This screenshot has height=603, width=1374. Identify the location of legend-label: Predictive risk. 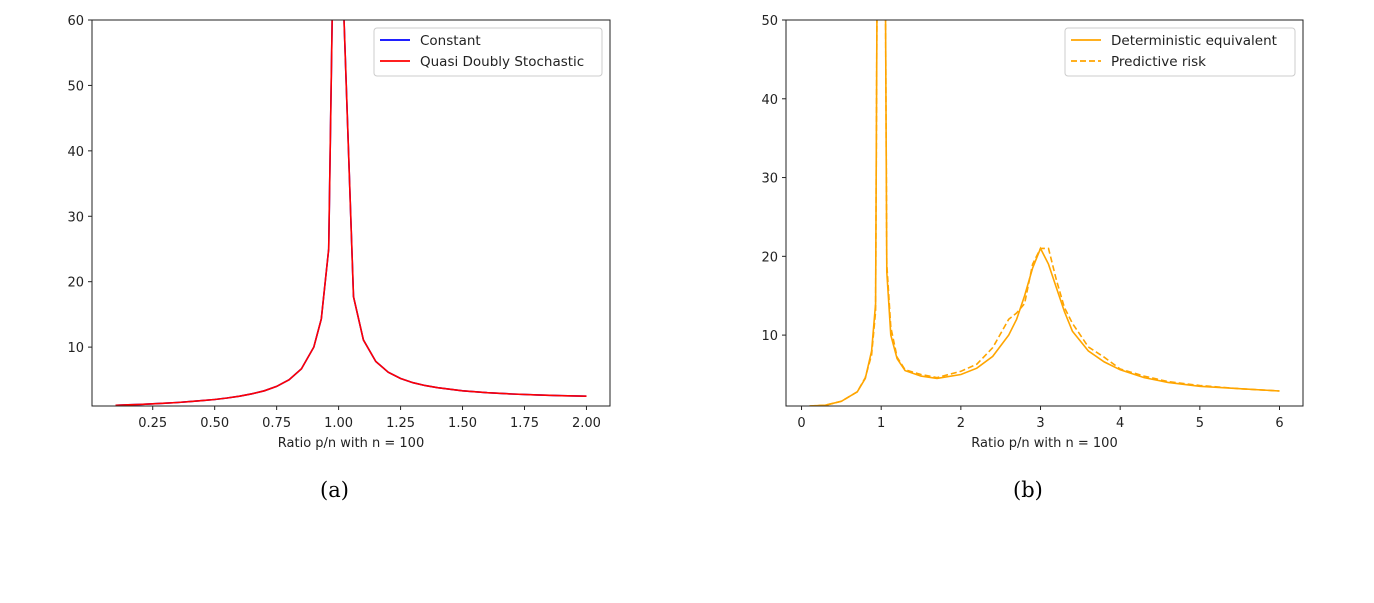
(1158, 62).